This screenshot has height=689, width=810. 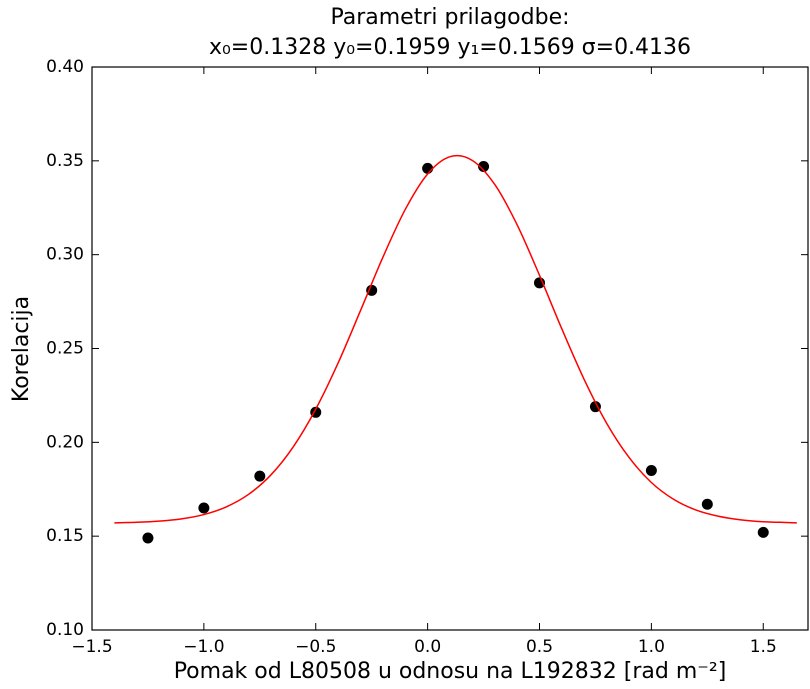 I want to click on y-tick-label: 0.35, so click(x=65, y=161).